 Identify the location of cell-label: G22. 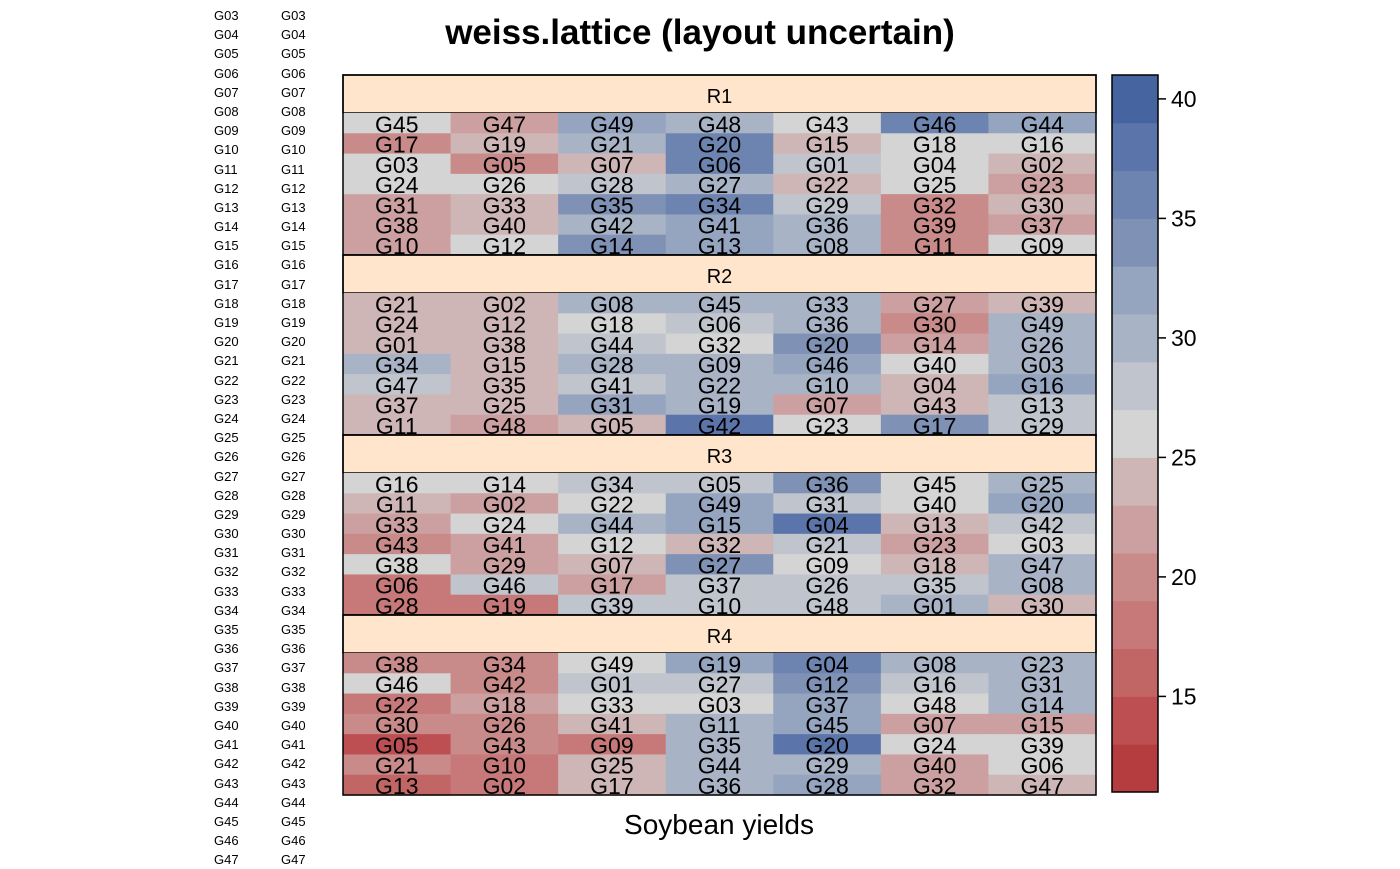
(611, 505).